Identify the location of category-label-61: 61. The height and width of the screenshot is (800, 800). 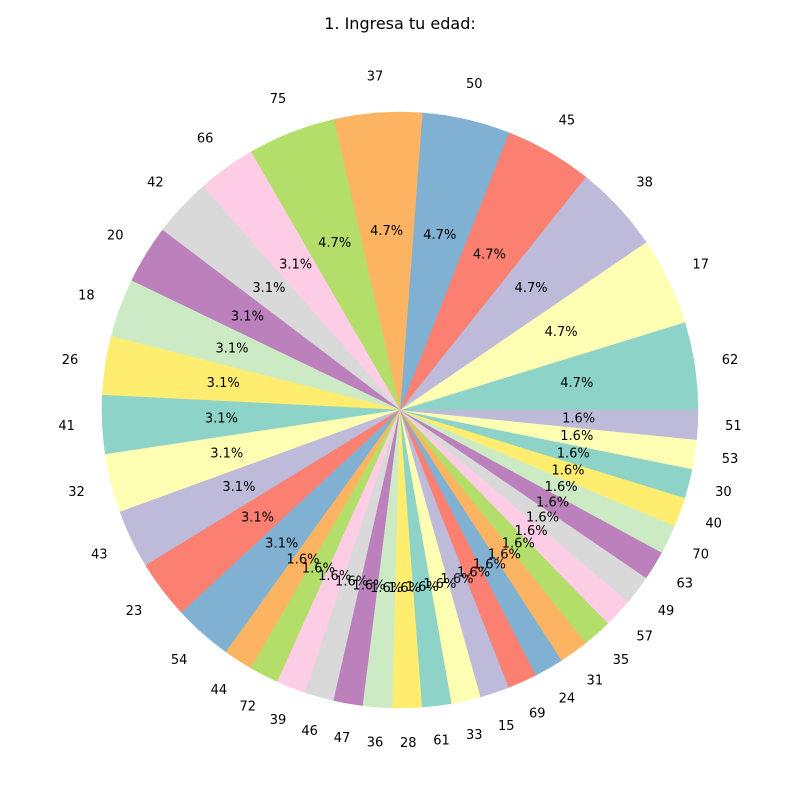
(441, 741).